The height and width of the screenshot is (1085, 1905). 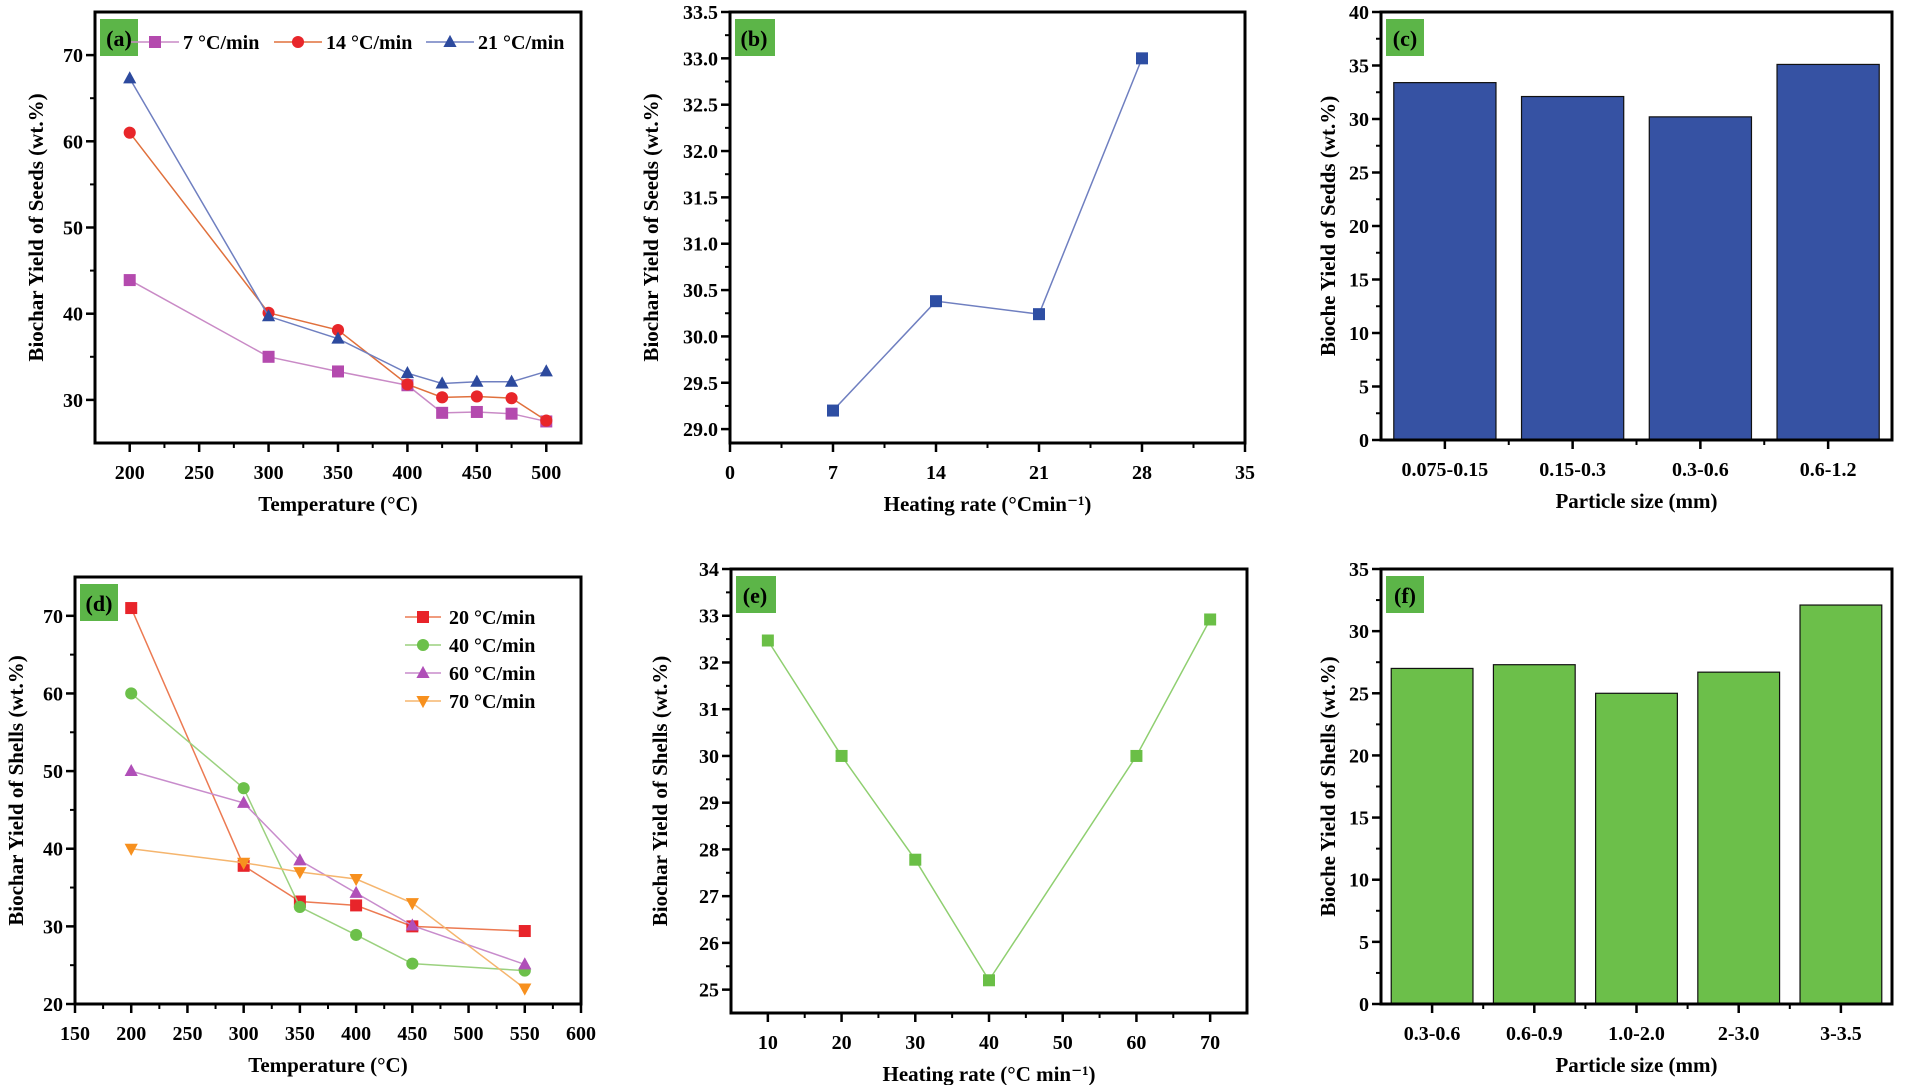 What do you see at coordinates (269, 473) in the screenshot?
I see `x-tick-label: 300` at bounding box center [269, 473].